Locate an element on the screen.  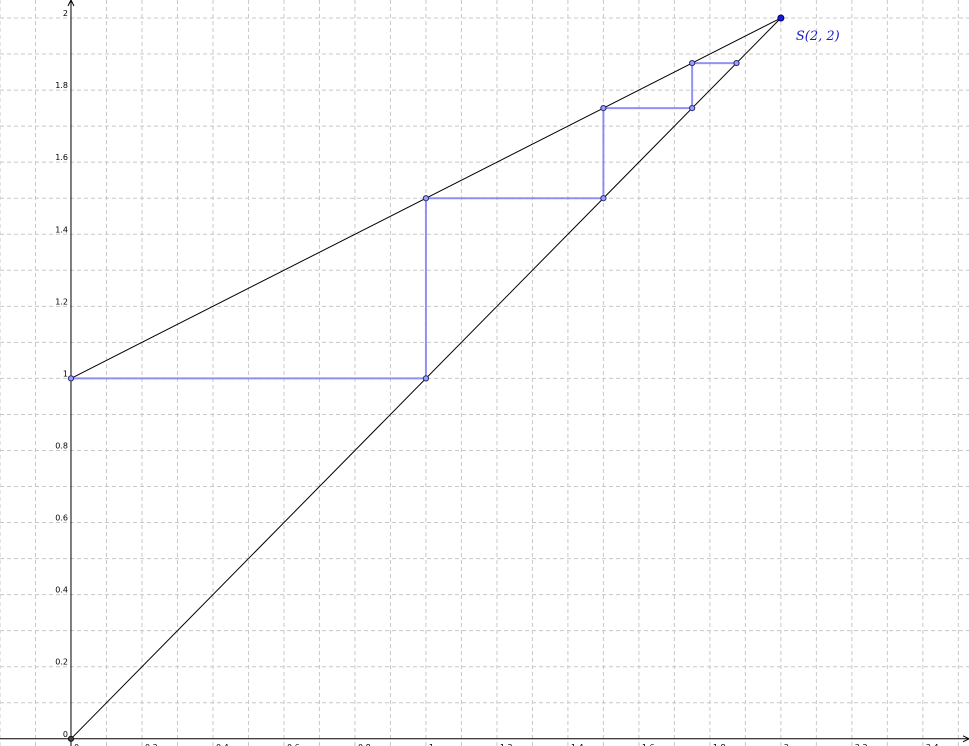
y-tick-label: 1.6 is located at coordinates (61, 157).